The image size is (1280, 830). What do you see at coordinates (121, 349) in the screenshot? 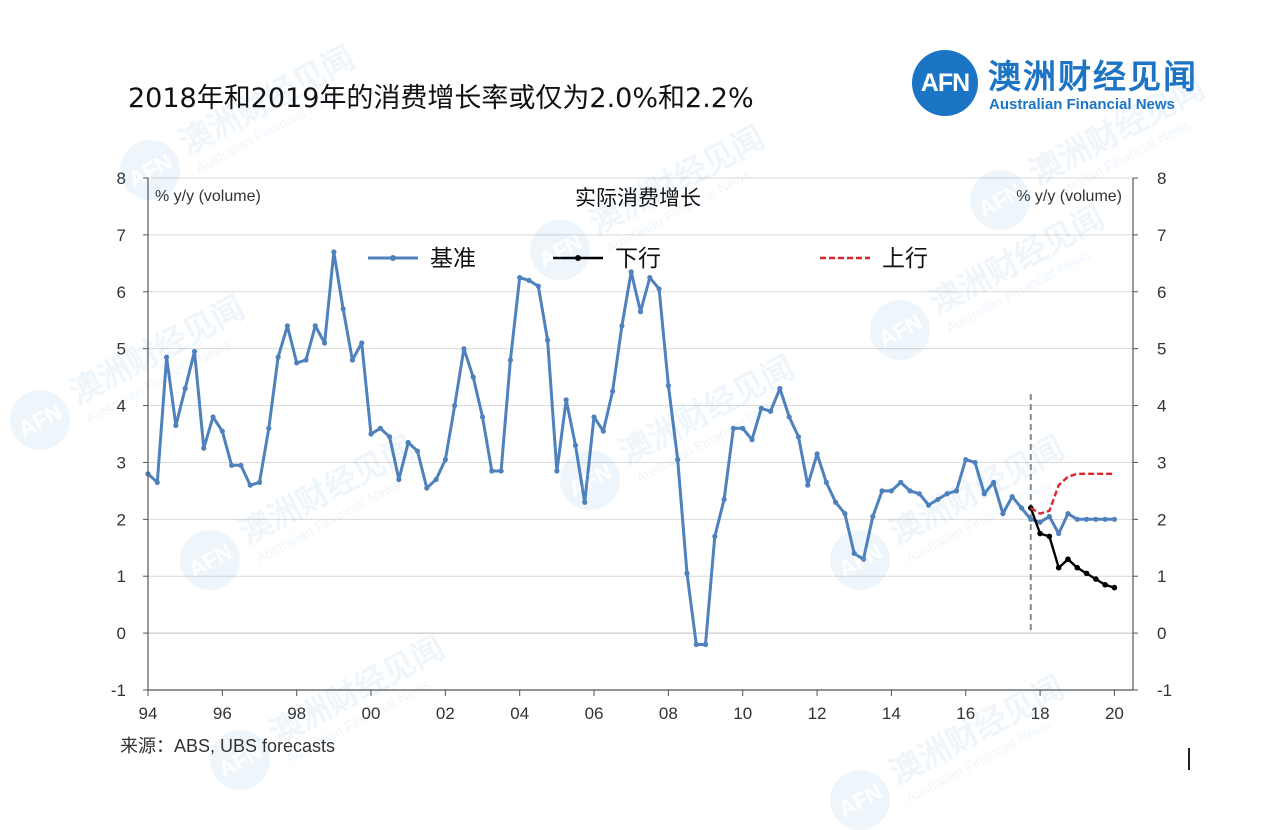
I see `ytick-label-left: 5` at bounding box center [121, 349].